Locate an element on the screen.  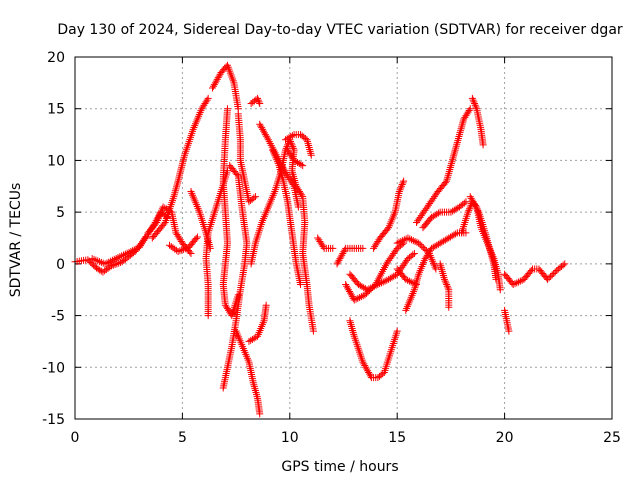
x-tick-label: 15 is located at coordinates (397, 438).